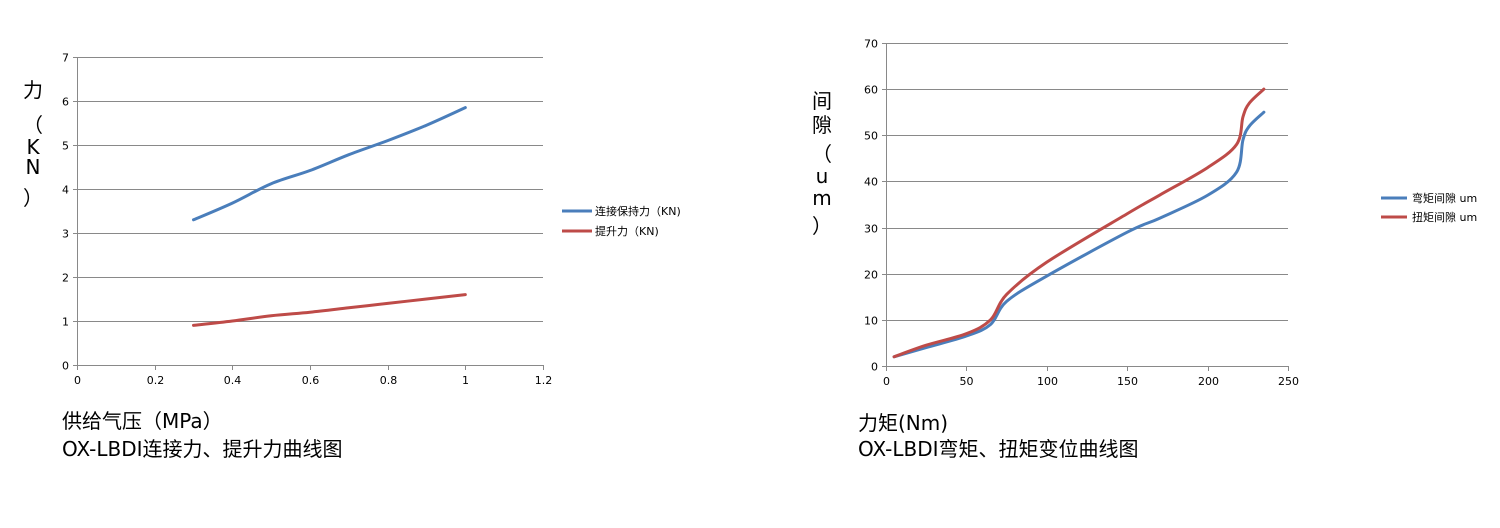 Image resolution: width=1500 pixels, height=528 pixels. What do you see at coordinates (65, 190) in the screenshot?
I see `chart-1-ytick-label: 4` at bounding box center [65, 190].